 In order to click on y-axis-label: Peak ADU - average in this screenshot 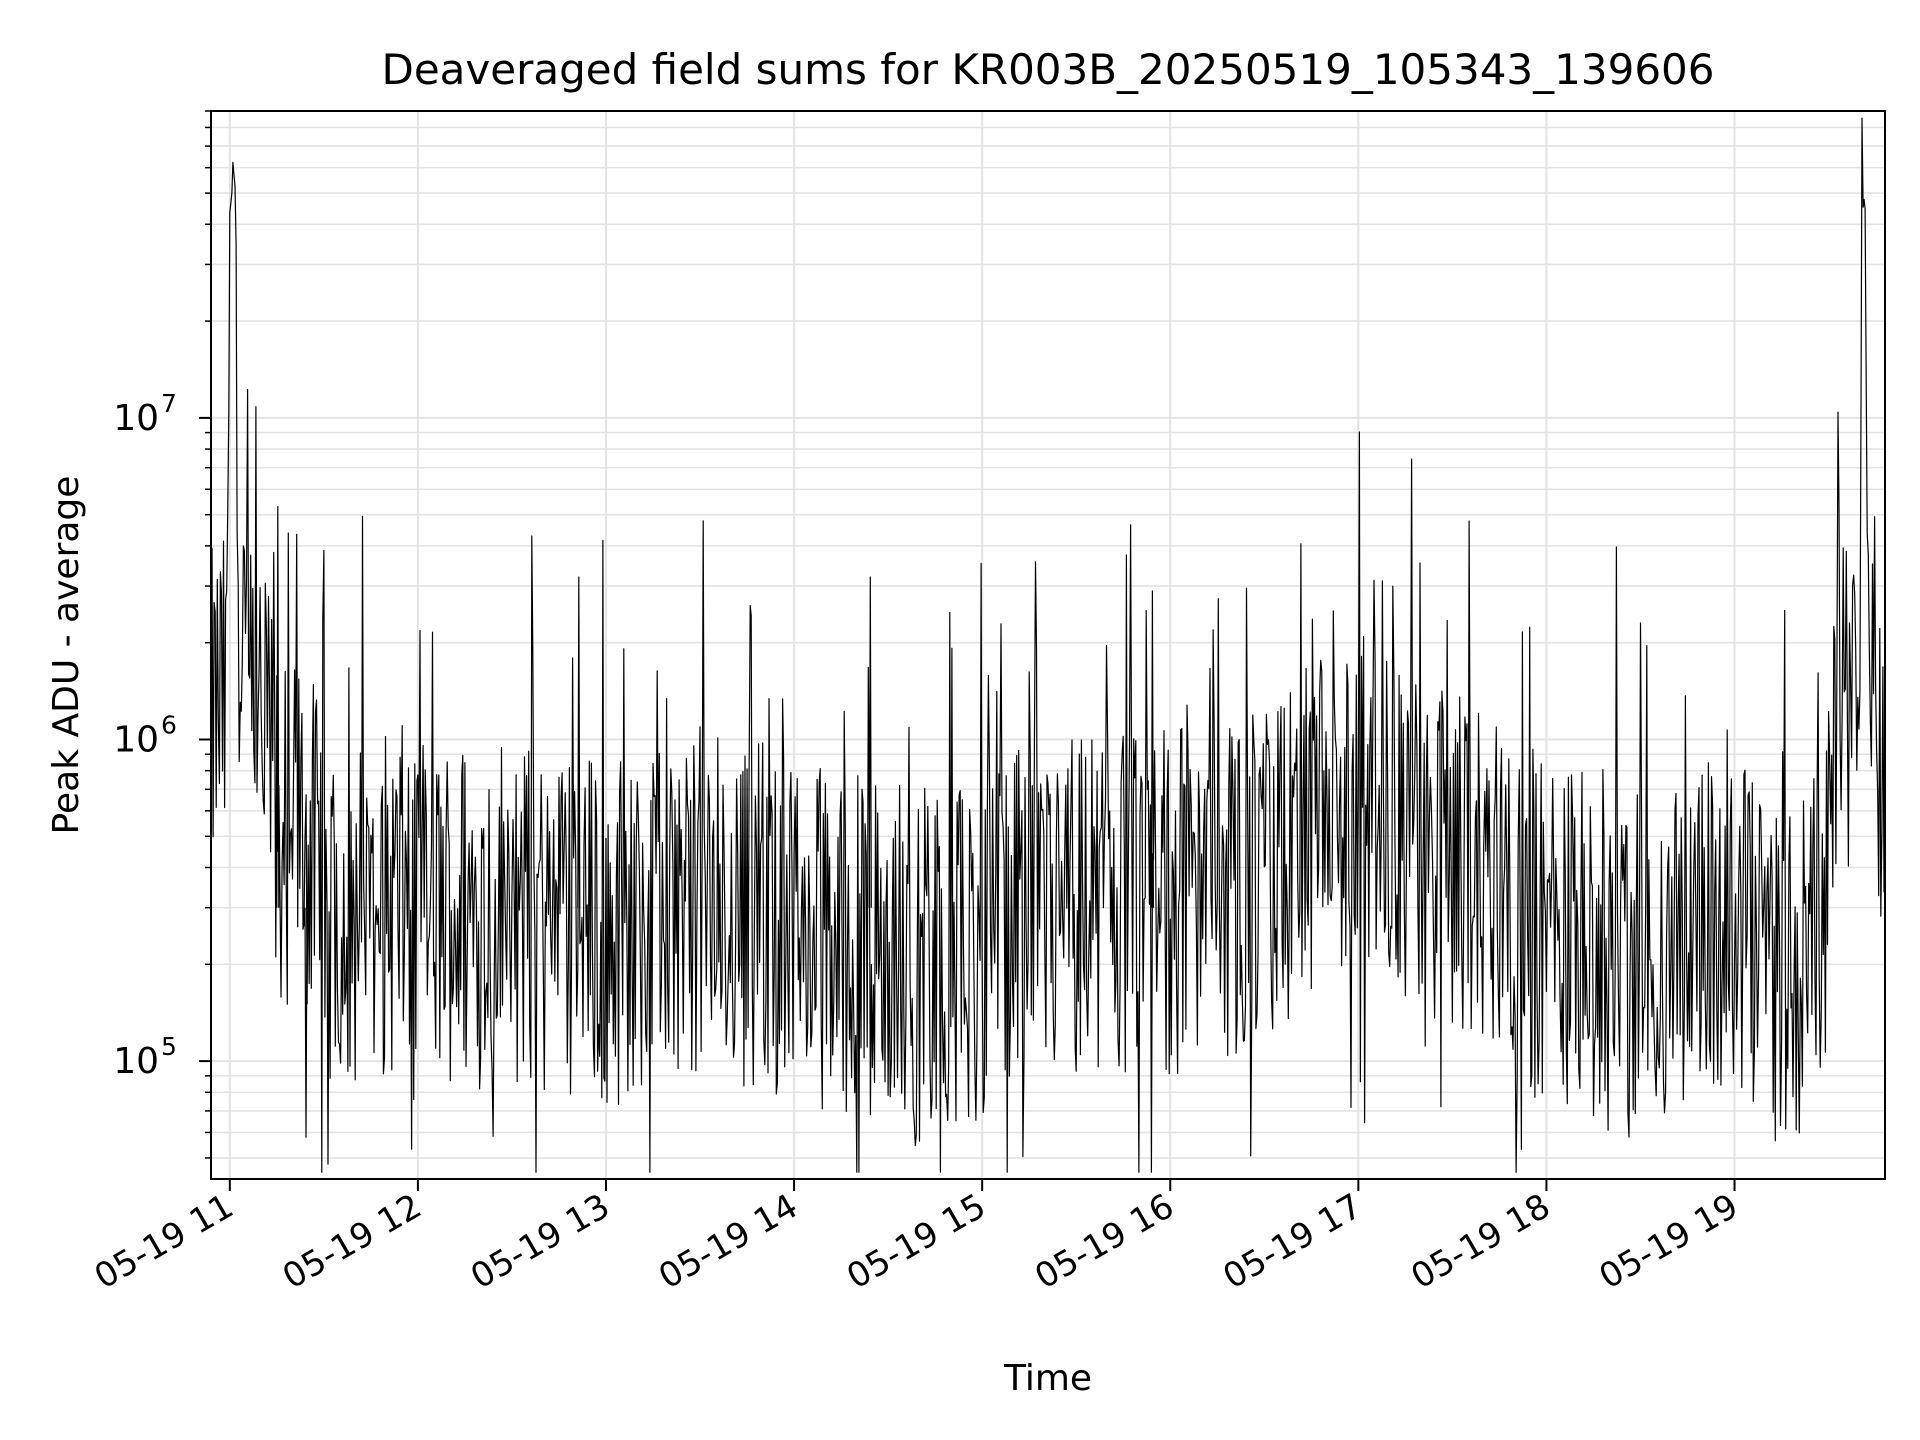, I will do `click(66, 655)`.